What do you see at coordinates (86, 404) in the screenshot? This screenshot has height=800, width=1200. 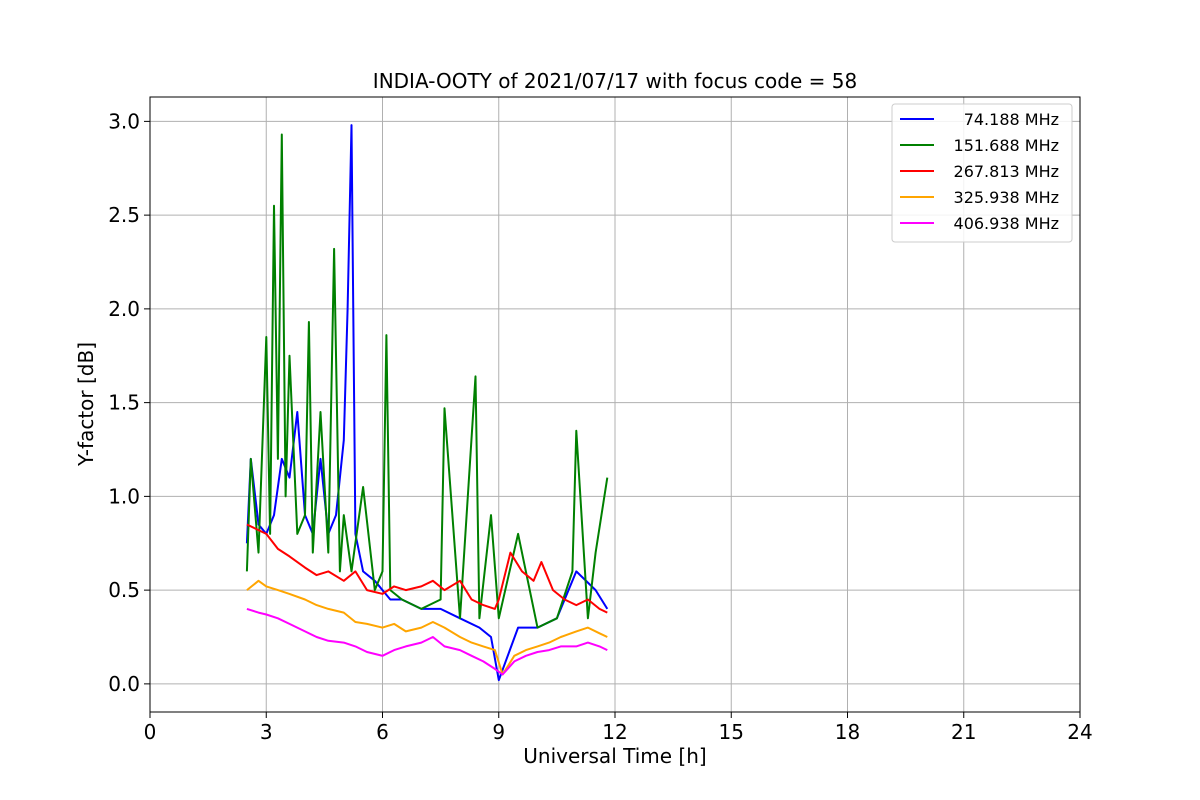 I see `y-axis-label: Y-factor [dB]` at bounding box center [86, 404].